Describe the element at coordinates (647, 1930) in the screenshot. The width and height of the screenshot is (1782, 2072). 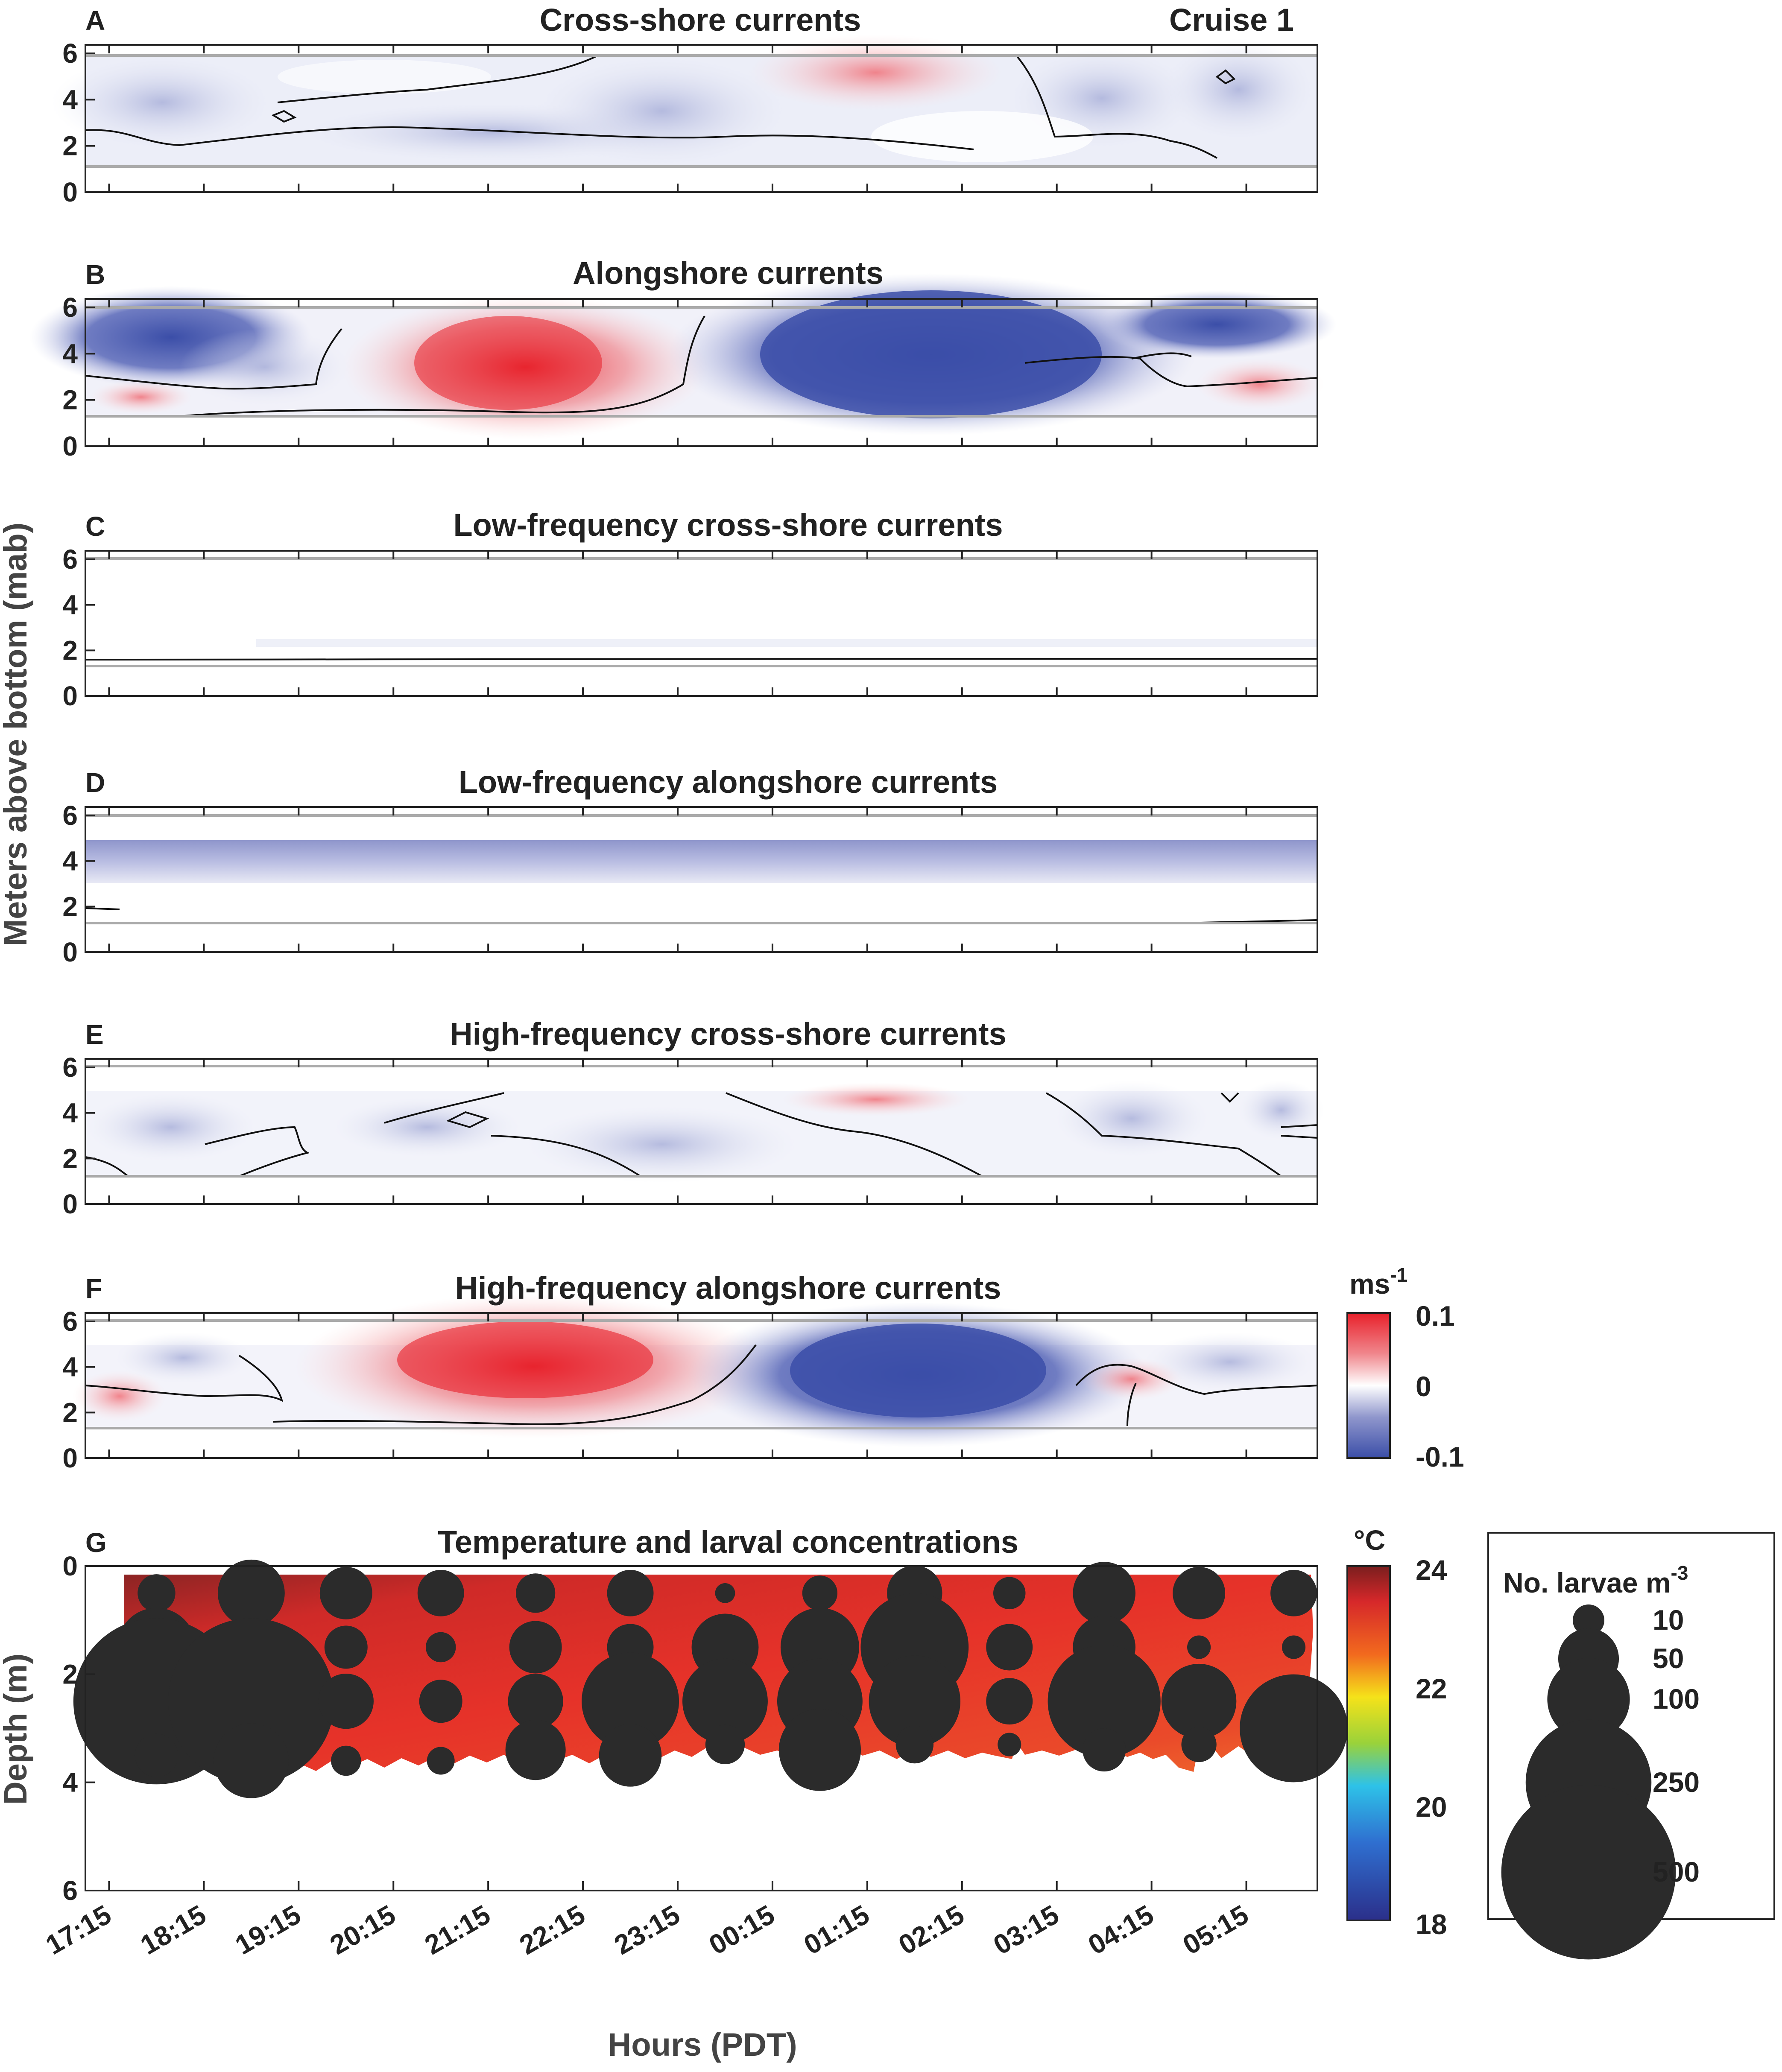
I see `g-x-tick-label: 23:15` at that location.